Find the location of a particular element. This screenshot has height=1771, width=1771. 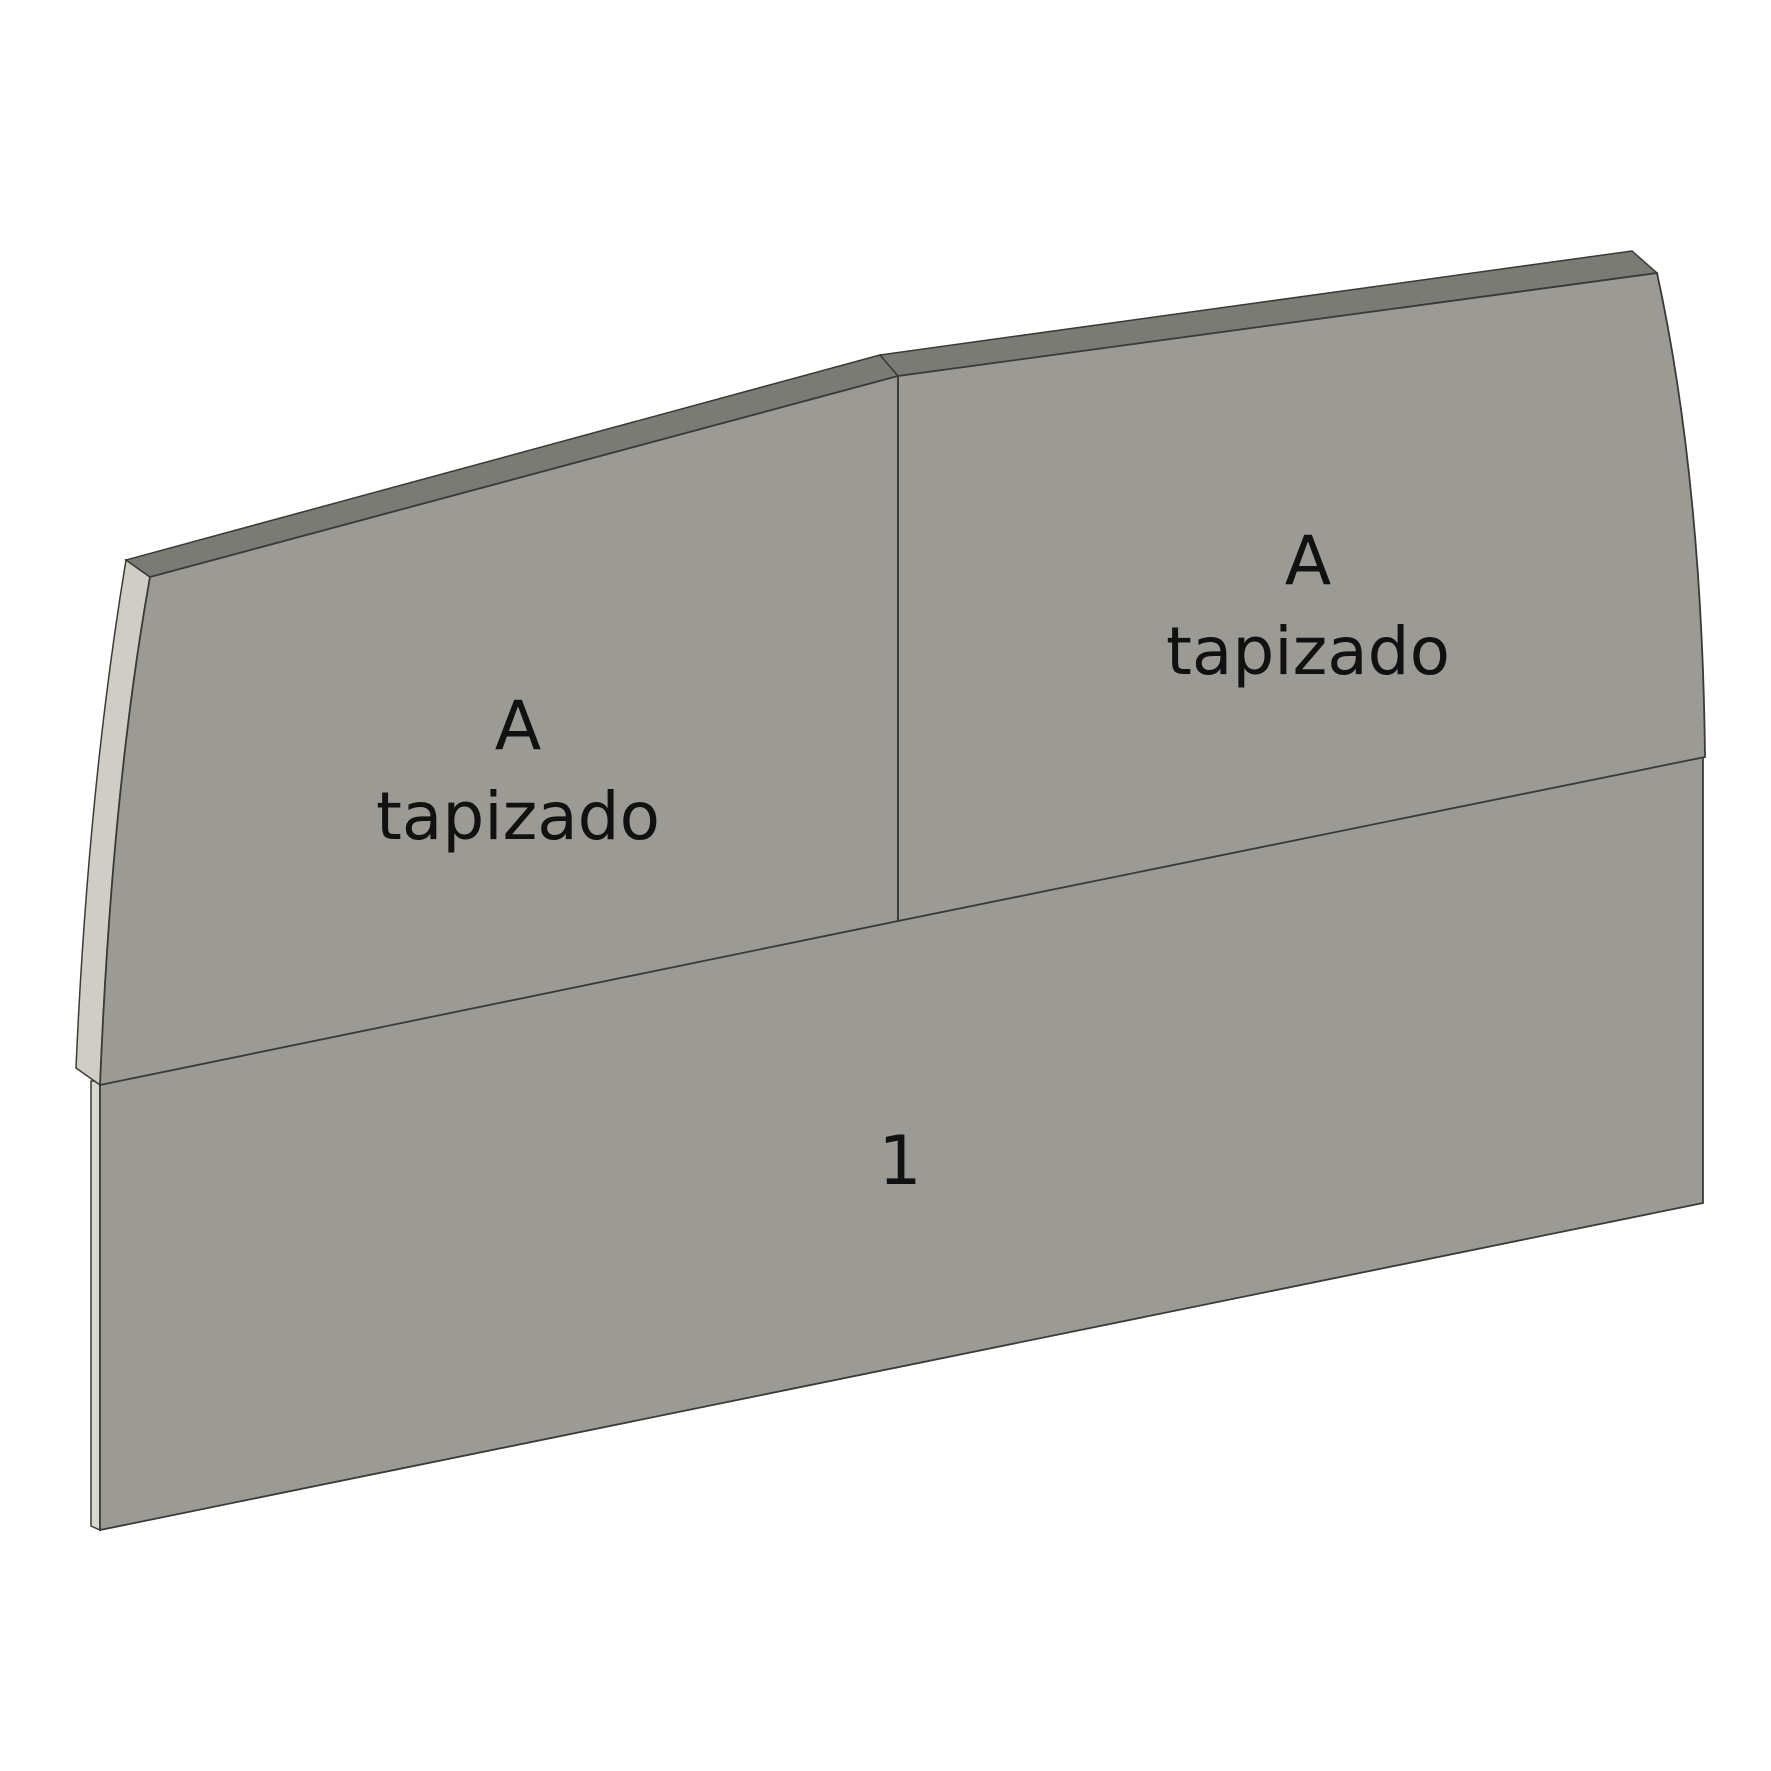

base-panel-side-edge is located at coordinates (95, 1306).